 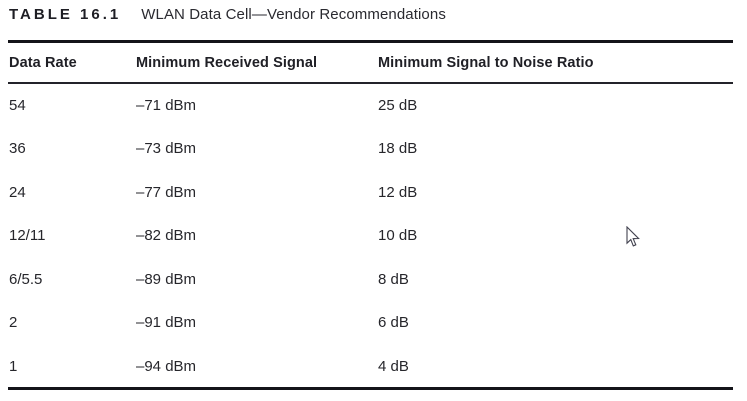 What do you see at coordinates (166, 149) in the screenshot?
I see `cell-min-signal: –73 dBm` at bounding box center [166, 149].